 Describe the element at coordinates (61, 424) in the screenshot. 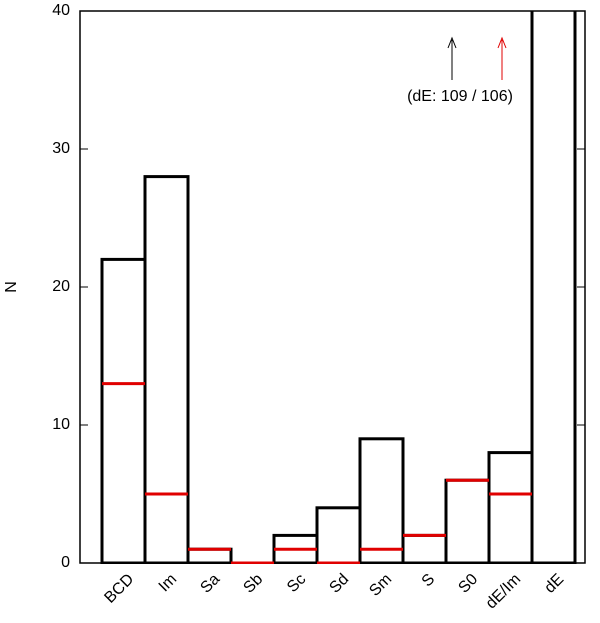

I see `y-tick-label: 10` at that location.